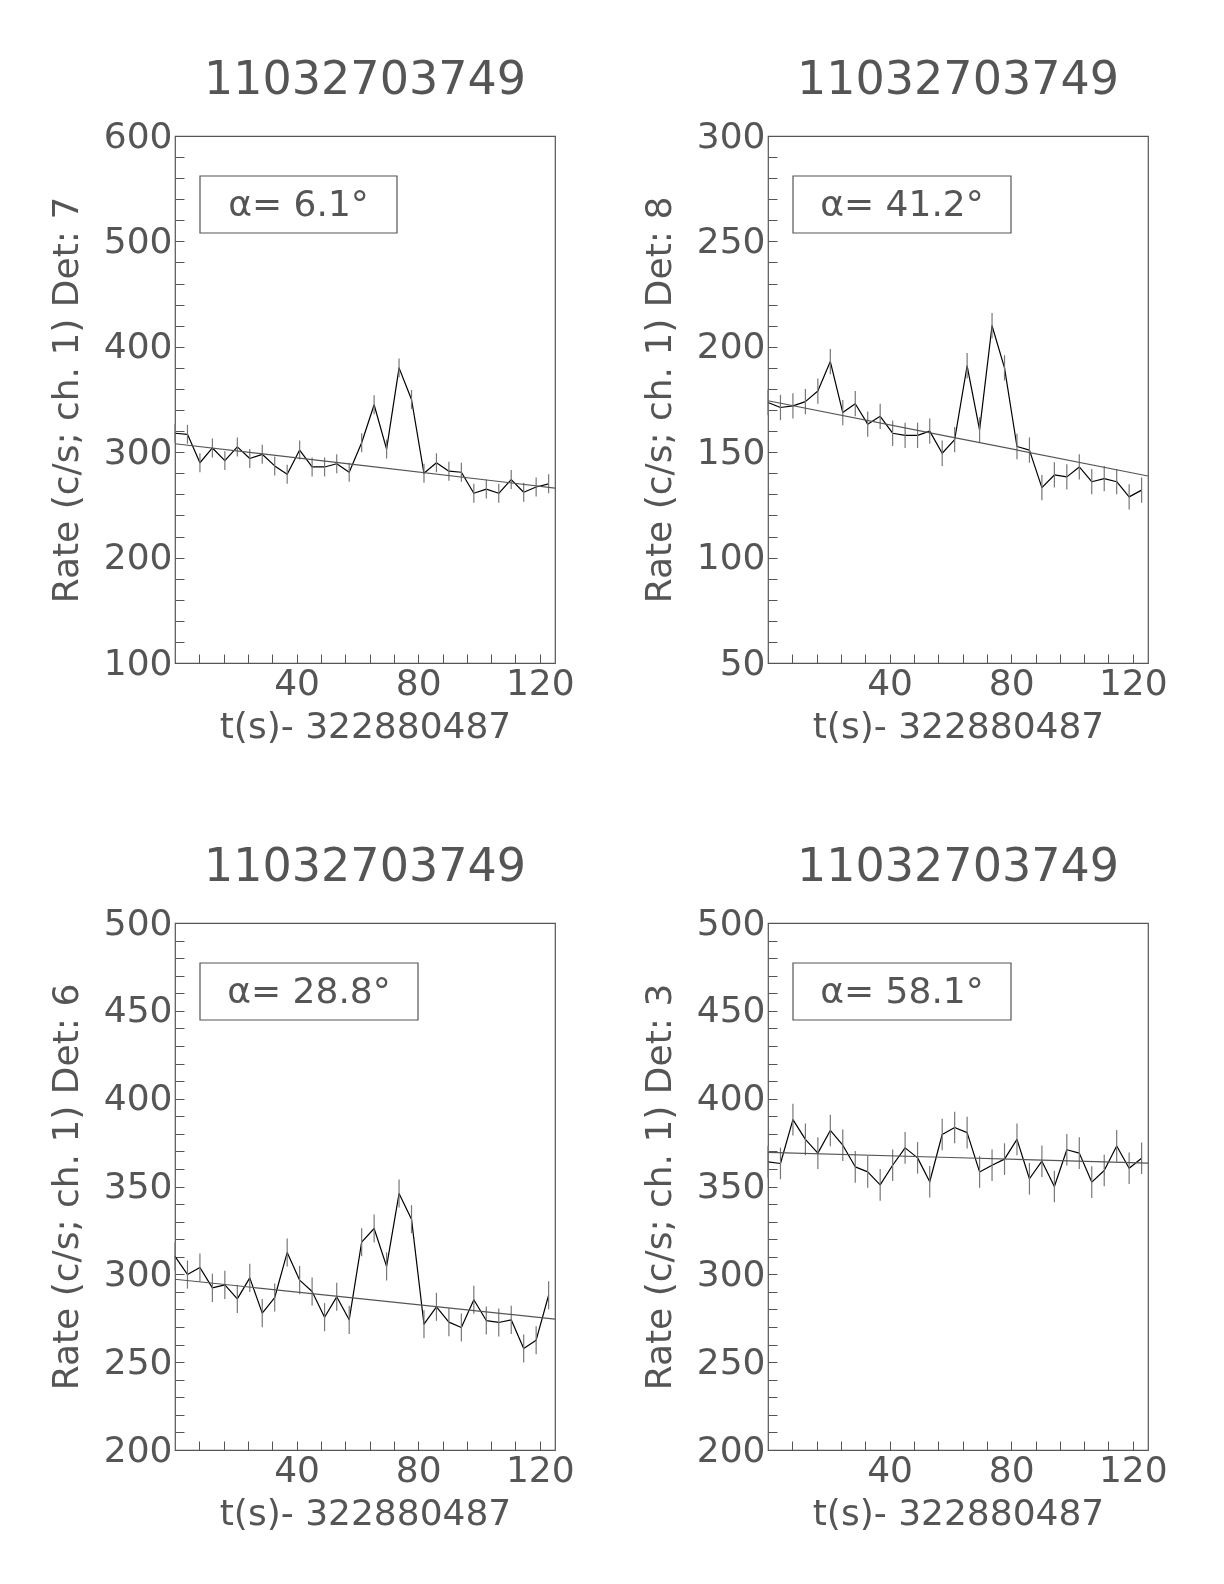 The image size is (1224, 1584). What do you see at coordinates (658, 1187) in the screenshot?
I see `y-axis-title: Rate (c/s; ch. 1) Det: 3` at bounding box center [658, 1187].